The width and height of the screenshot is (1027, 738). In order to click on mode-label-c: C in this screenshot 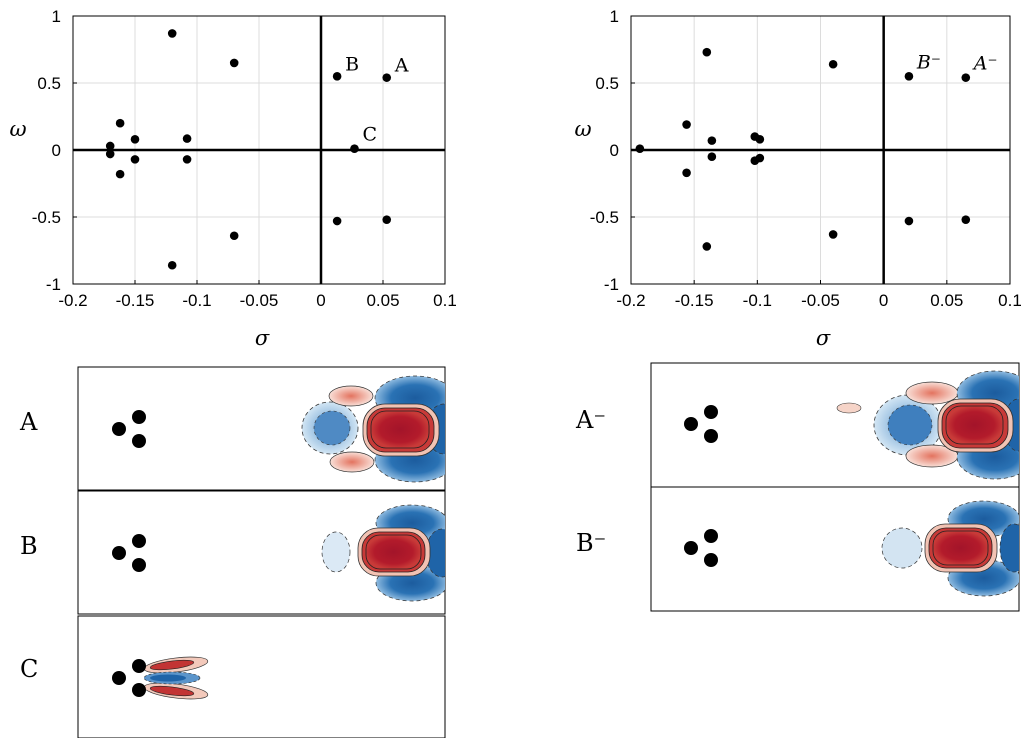, I will do `click(29, 669)`.